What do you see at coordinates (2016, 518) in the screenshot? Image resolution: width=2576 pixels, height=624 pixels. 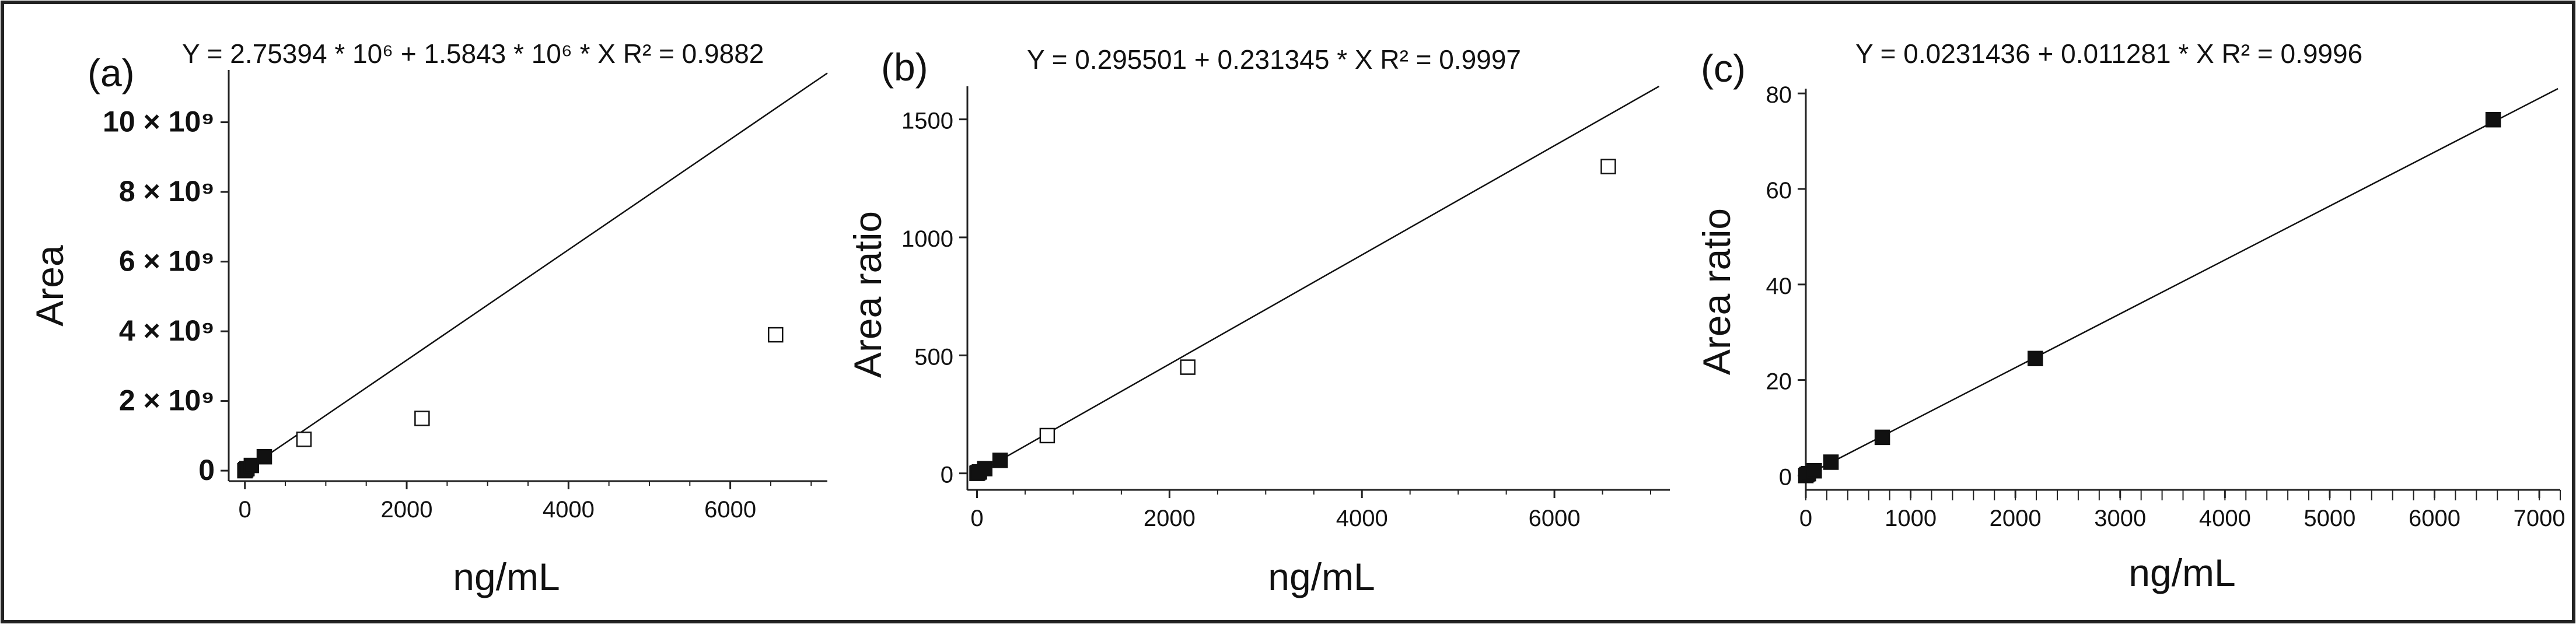 I see `panel-c-x-tick-label: 2000` at bounding box center [2016, 518].